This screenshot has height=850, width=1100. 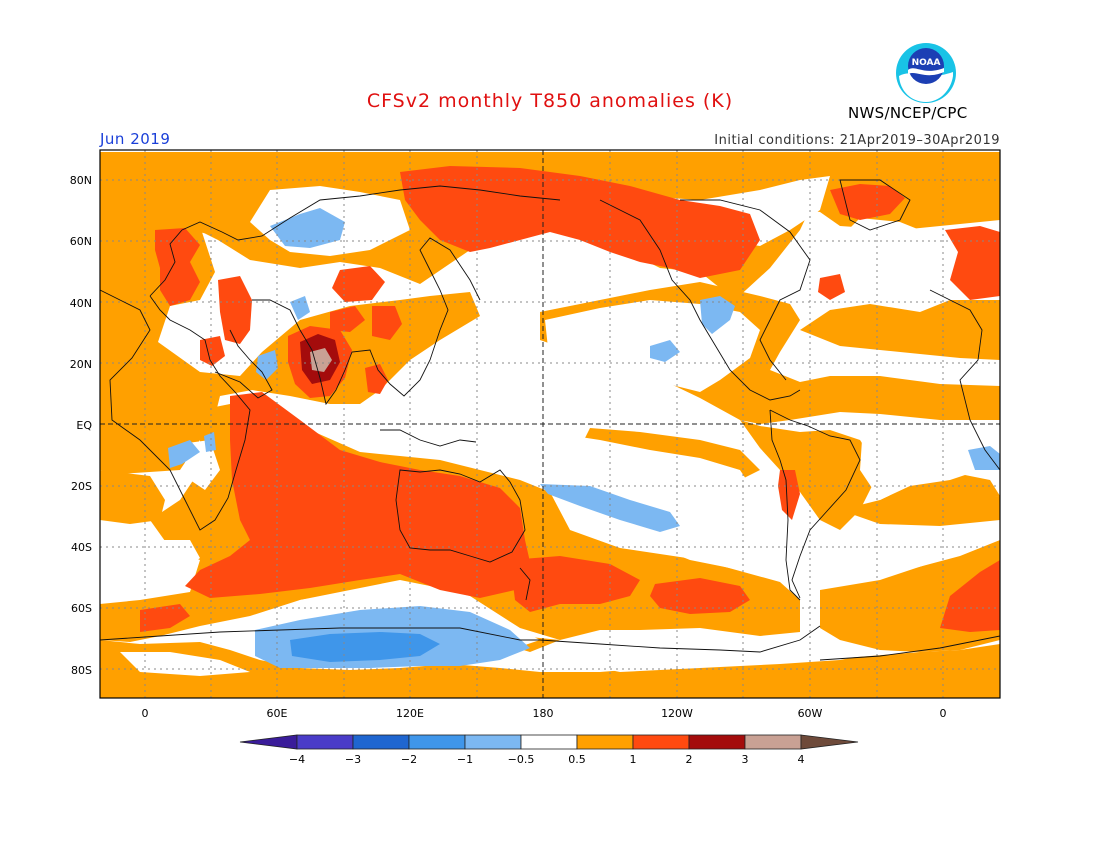 I want to click on agency-label: NWS/NCEP/CPC, so click(x=908, y=113).